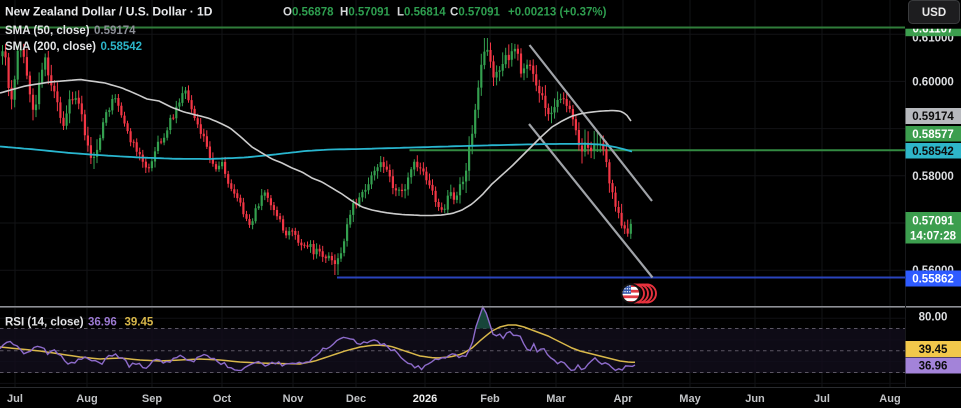 The width and height of the screenshot is (961, 408). What do you see at coordinates (755, 399) in the screenshot?
I see `svg-text: Jun` at bounding box center [755, 399].